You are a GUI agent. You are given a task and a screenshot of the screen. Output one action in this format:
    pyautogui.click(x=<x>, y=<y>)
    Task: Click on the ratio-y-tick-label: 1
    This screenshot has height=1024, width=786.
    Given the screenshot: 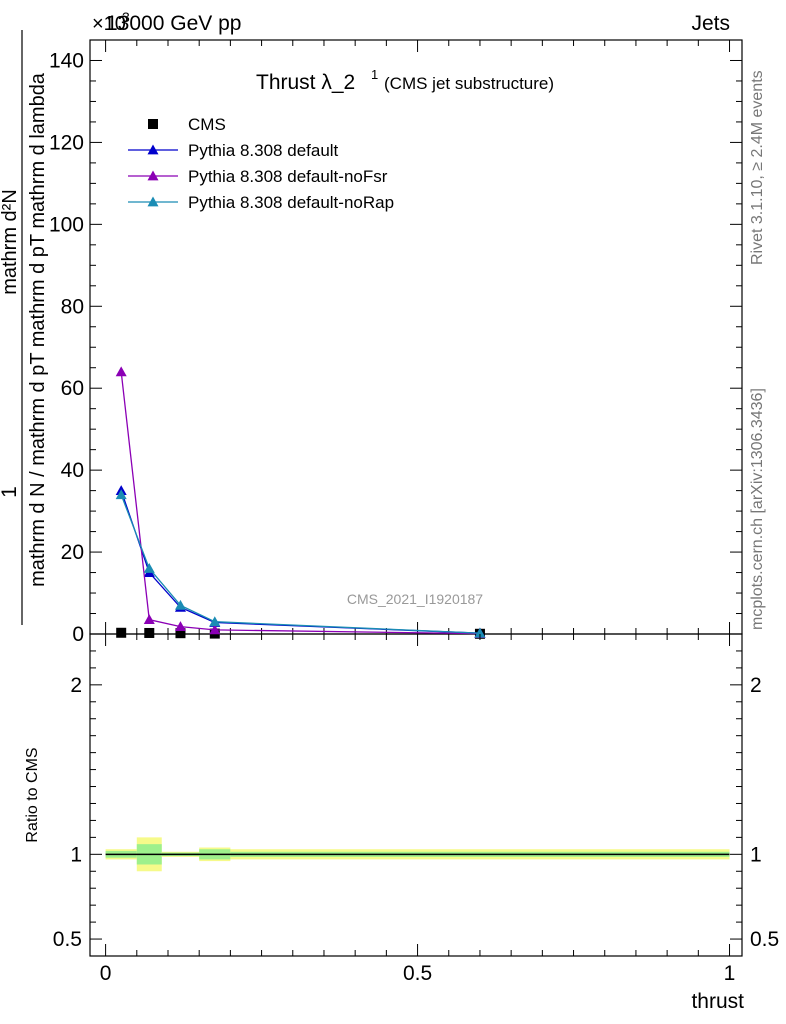 What is the action you would take?
    pyautogui.click(x=76, y=854)
    